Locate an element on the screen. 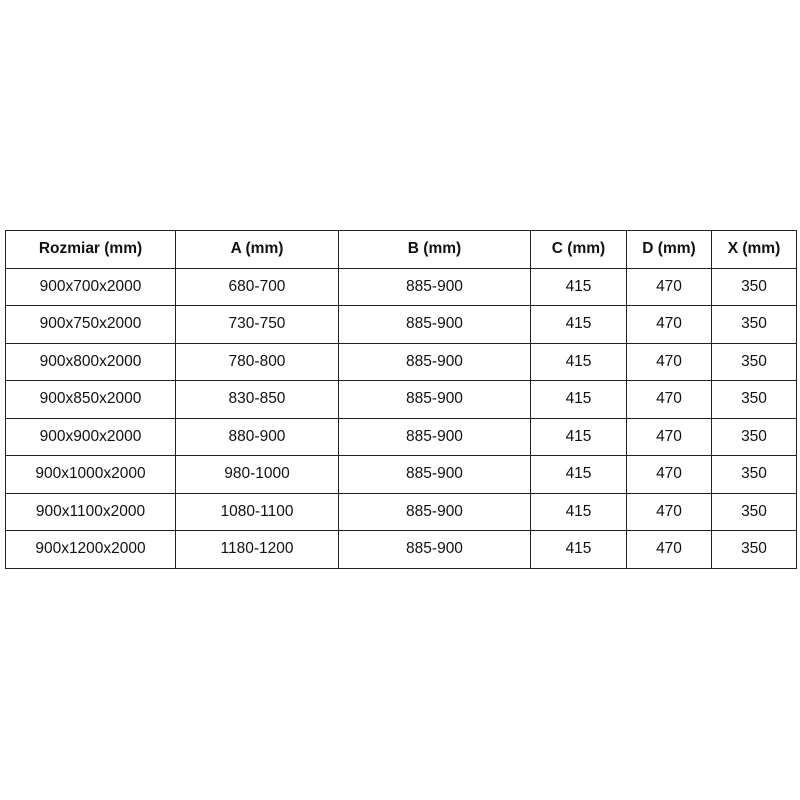  table-cell: 980-1000 is located at coordinates (257, 474).